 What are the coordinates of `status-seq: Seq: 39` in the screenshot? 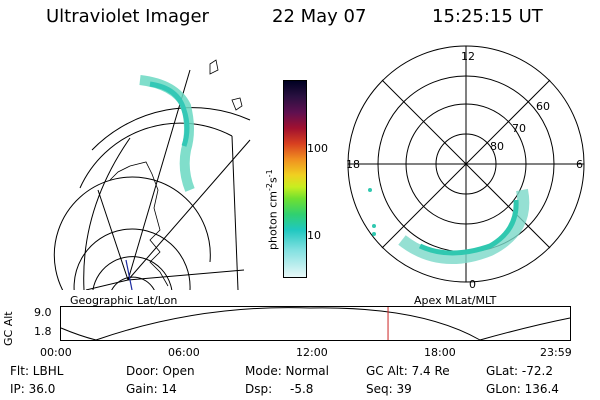 It's located at (389, 389).